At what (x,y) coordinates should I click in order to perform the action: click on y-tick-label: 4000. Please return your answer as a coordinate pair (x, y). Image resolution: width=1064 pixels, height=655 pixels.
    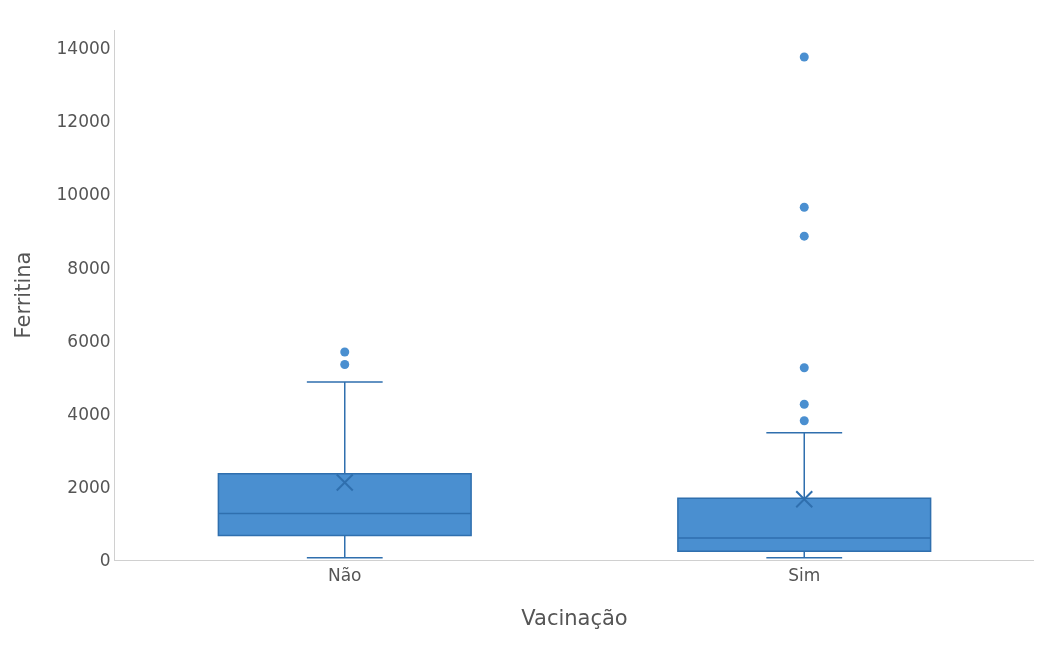
    Looking at the image, I should click on (89, 413).